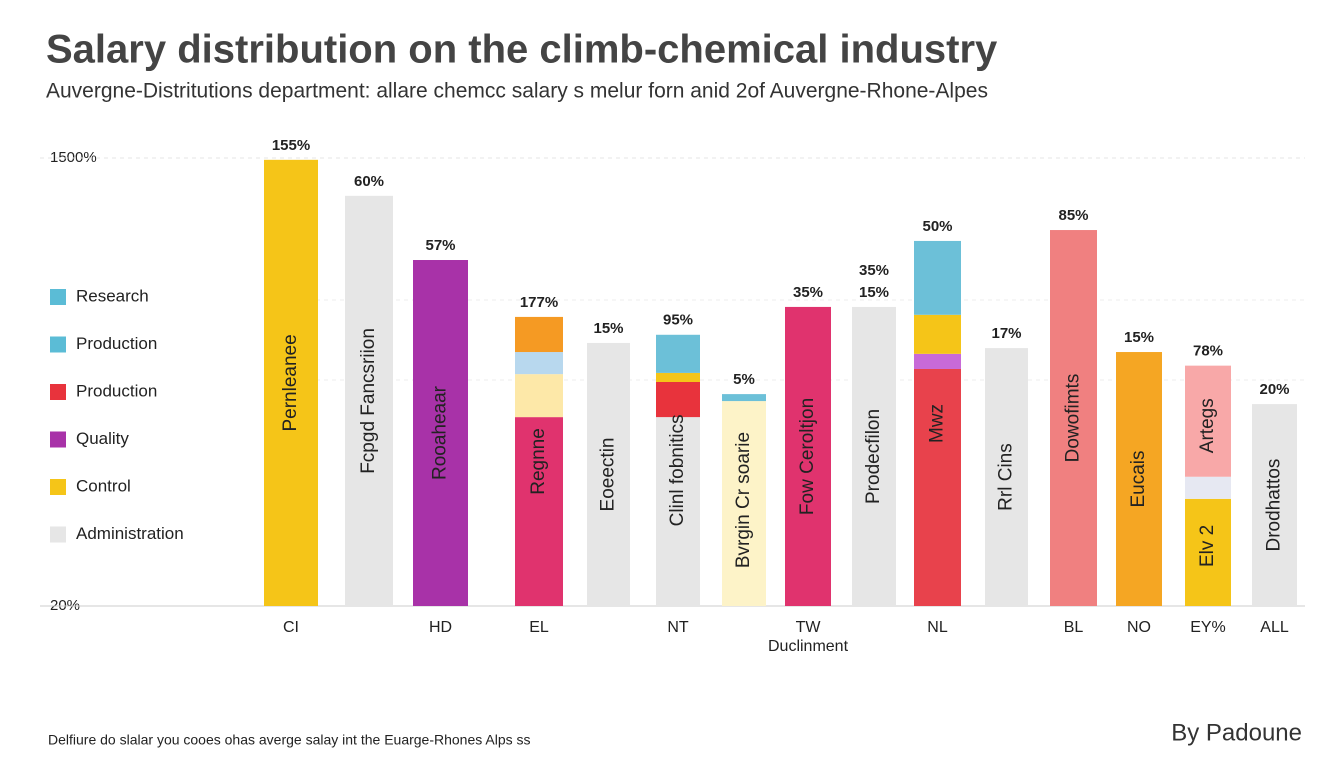 The height and width of the screenshot is (768, 1344). I want to click on value-label: 57%, so click(440, 245).